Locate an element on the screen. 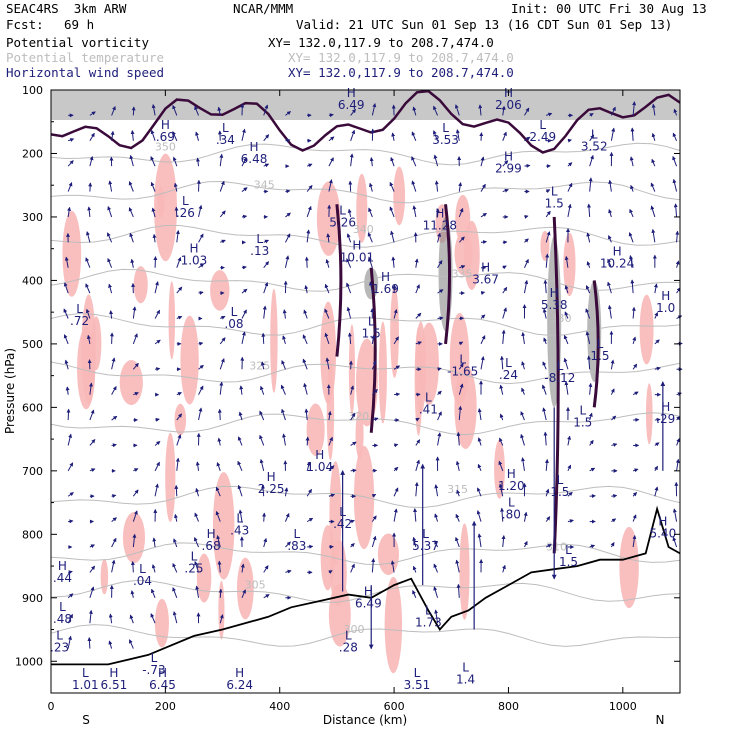 Image resolution: width=740 pixels, height=740 pixels. x-tick-label-2: 400 is located at coordinates (279, 706).